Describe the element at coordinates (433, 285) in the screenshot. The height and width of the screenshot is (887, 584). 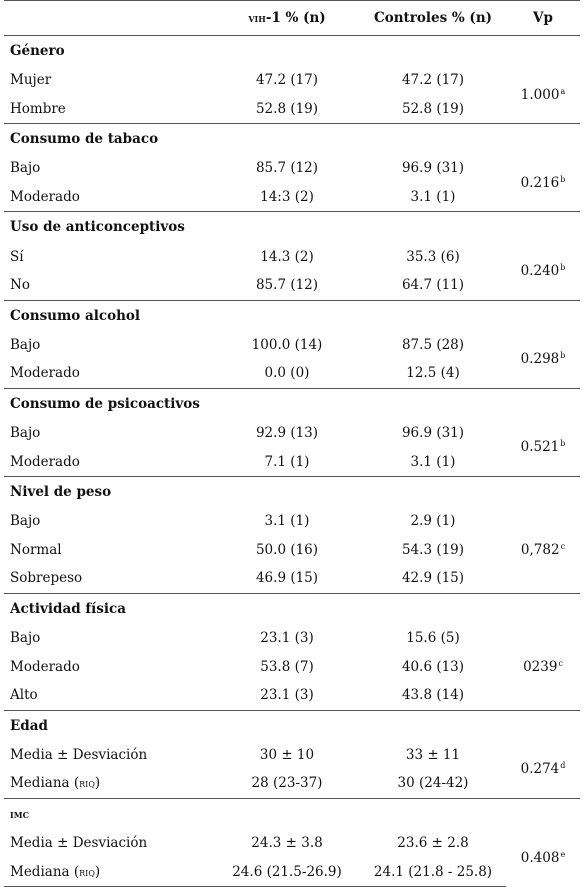
I see `cell-ctrl: 64.7 (11)` at that location.